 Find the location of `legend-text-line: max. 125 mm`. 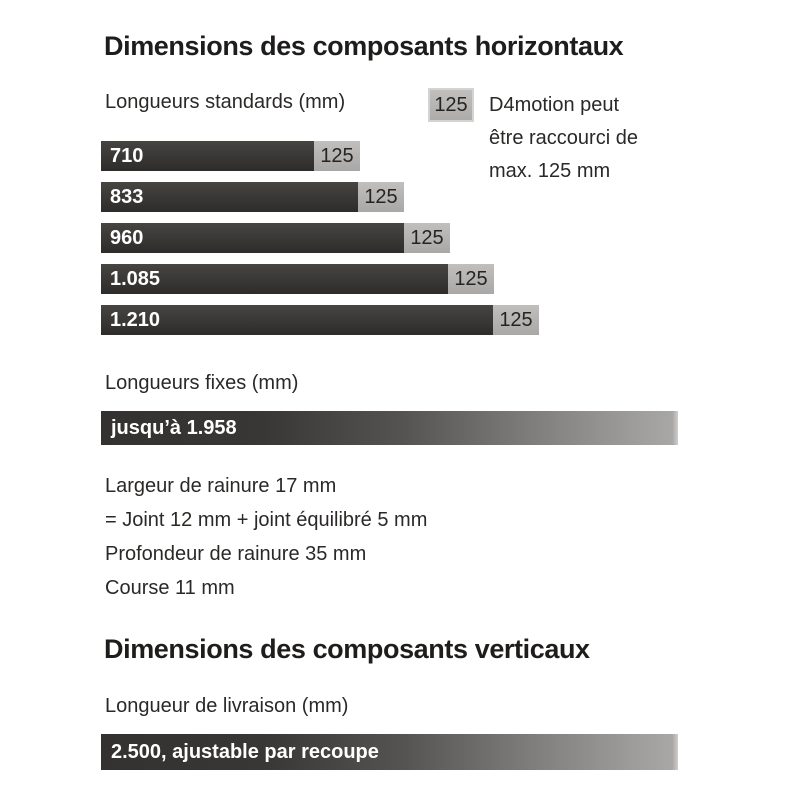

legend-text-line: max. 125 mm is located at coordinates (550, 171).